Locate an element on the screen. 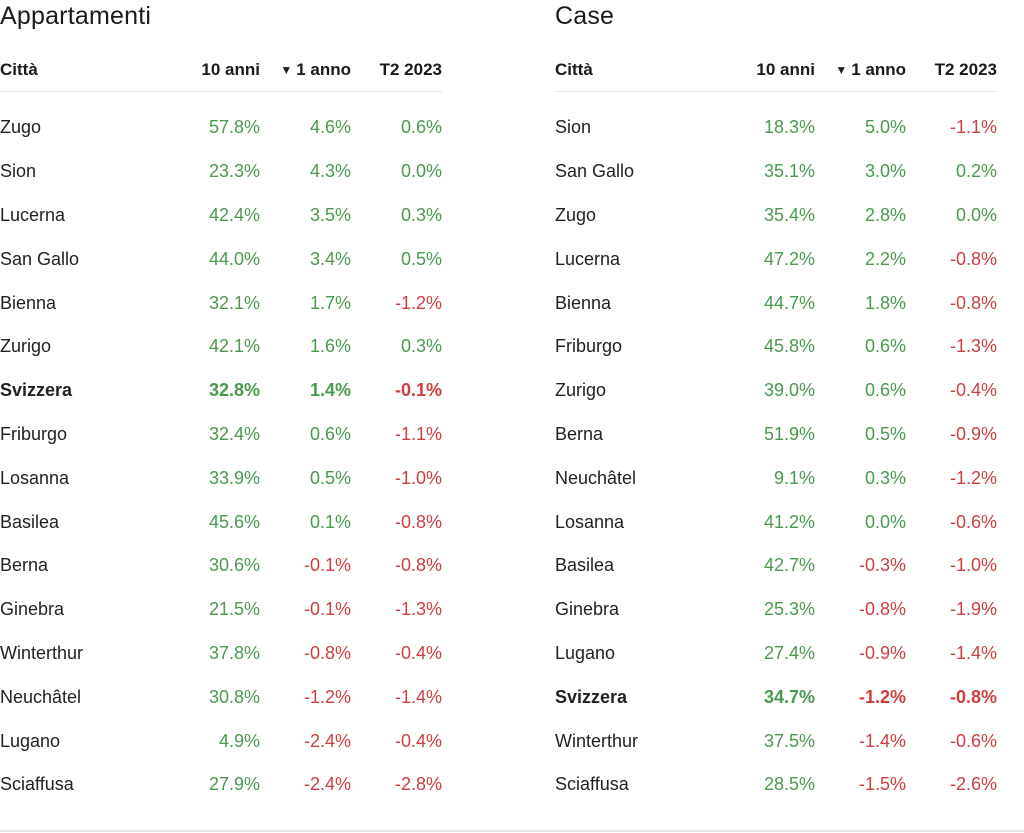 The width and height of the screenshot is (1024, 833). cell-q2-2023: -0.6% is located at coordinates (973, 521).